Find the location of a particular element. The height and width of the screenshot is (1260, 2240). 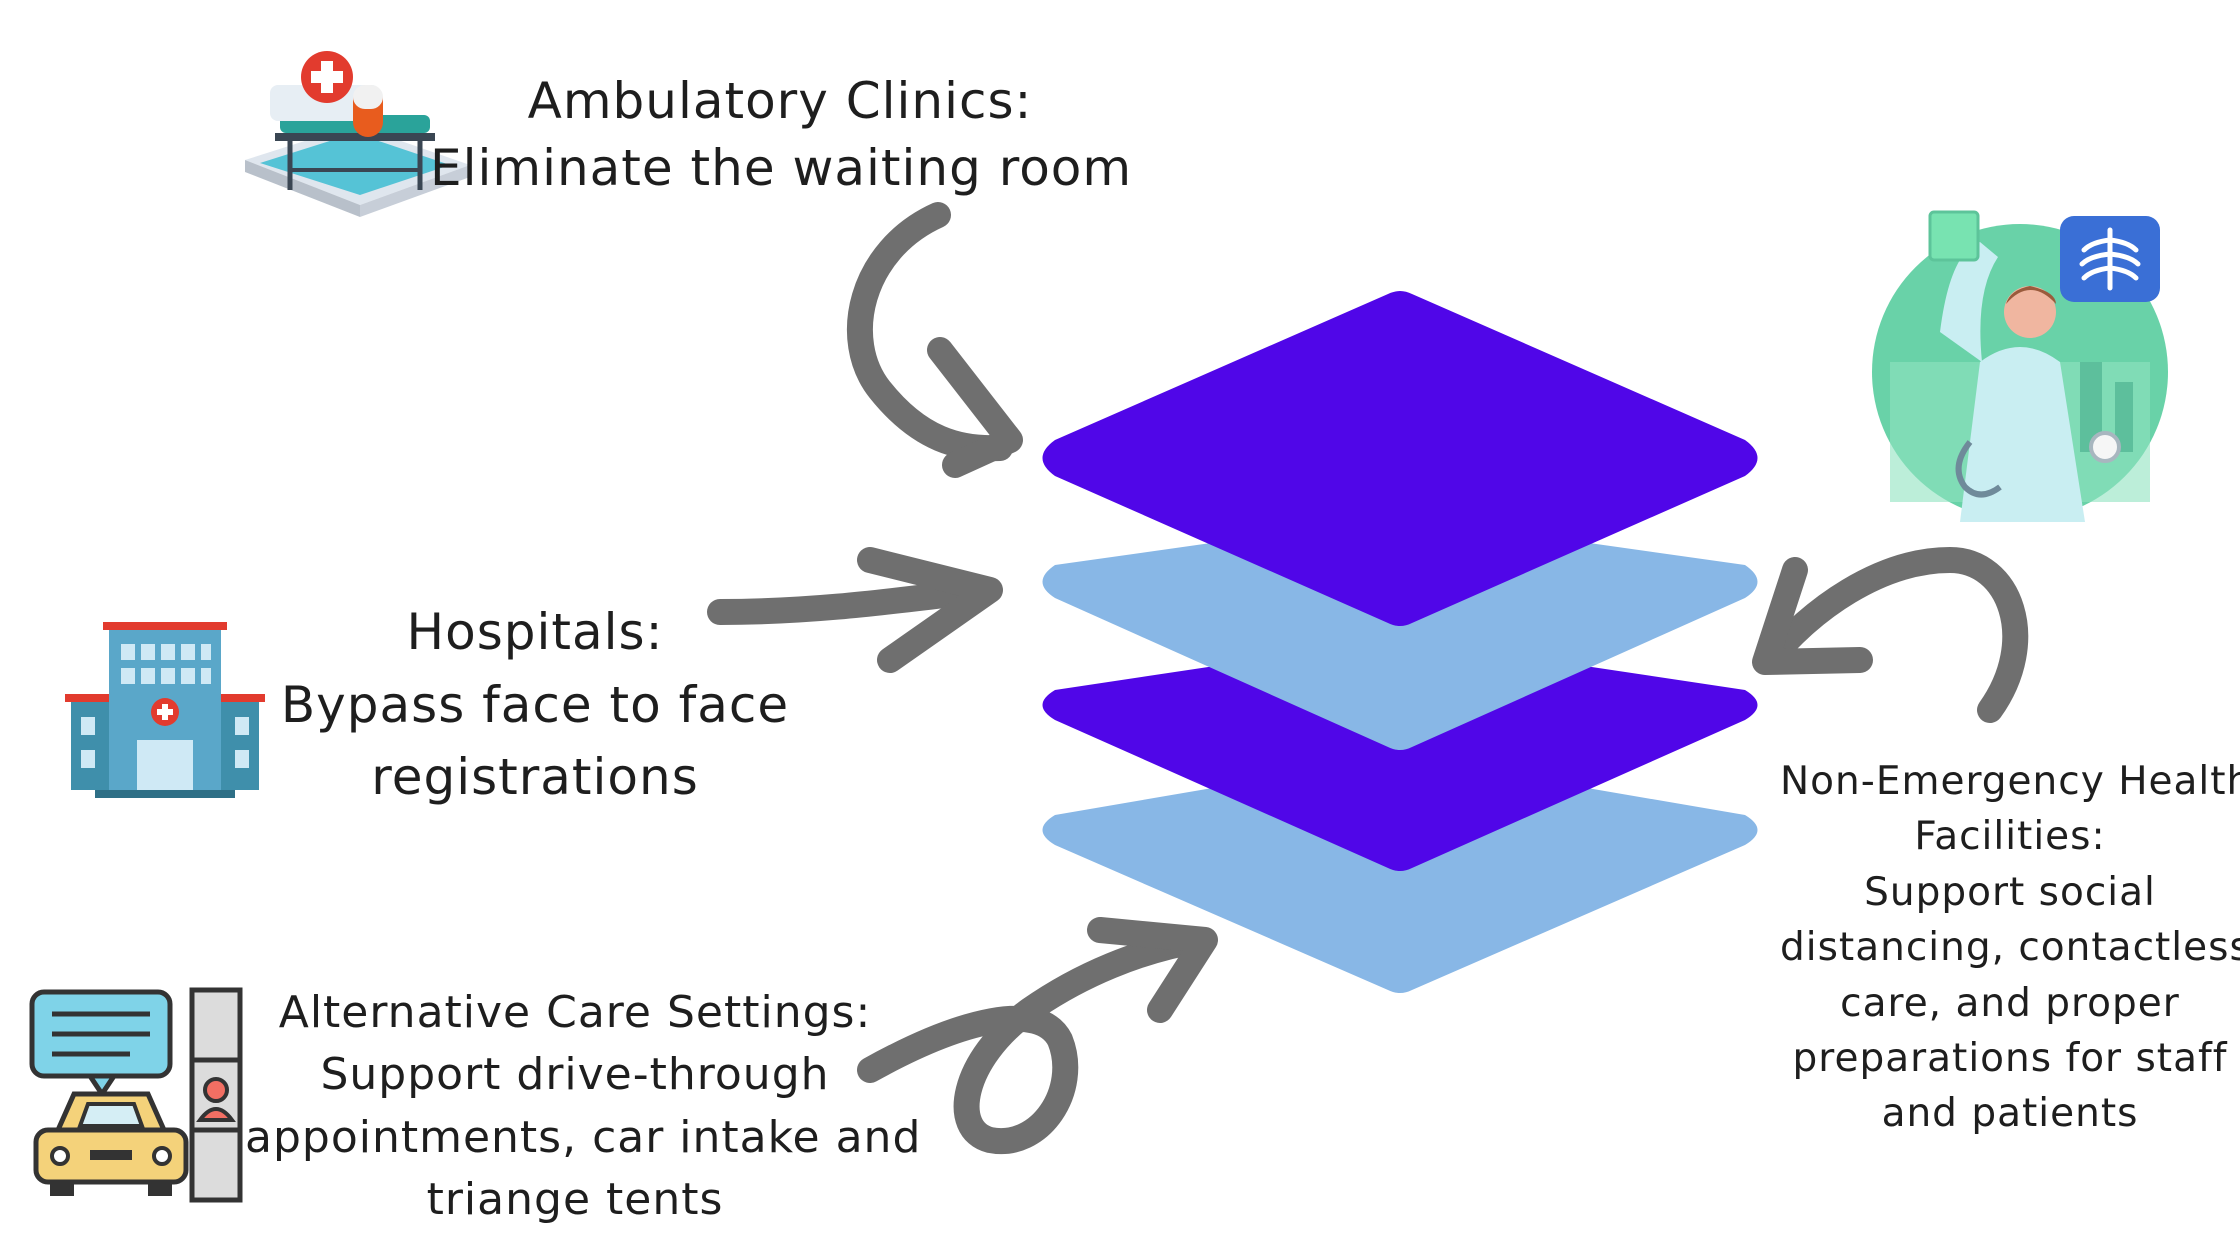

arrow-hospitals is located at coordinates (855, 610).